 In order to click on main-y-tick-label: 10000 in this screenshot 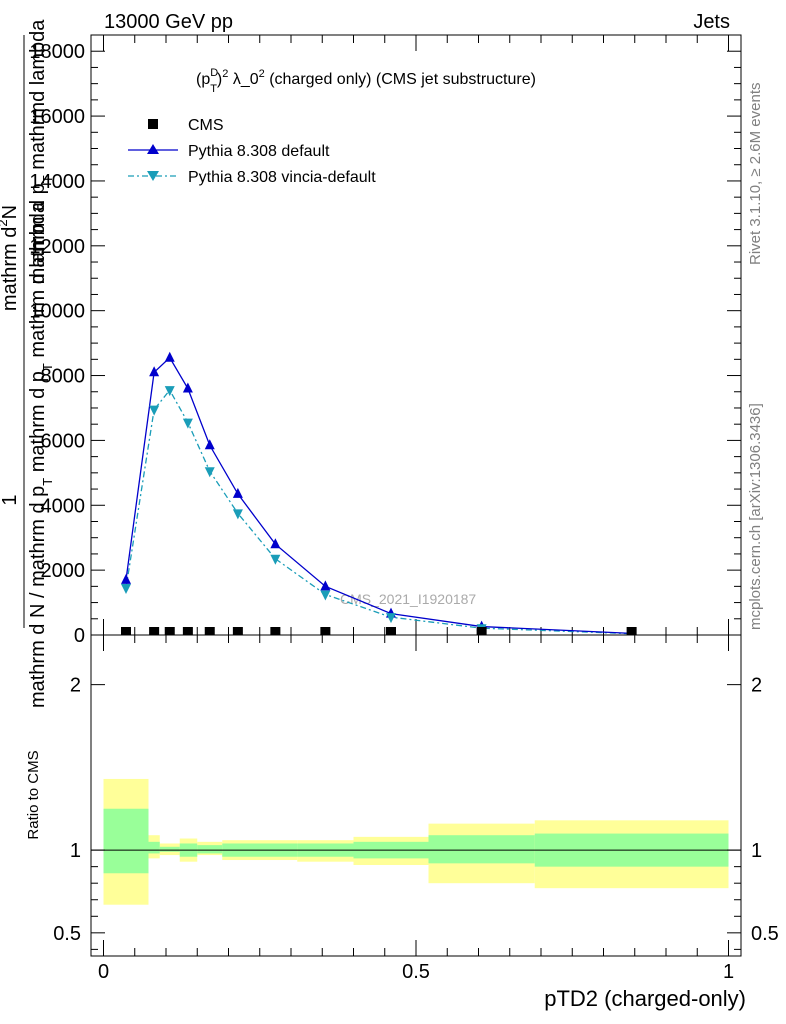, I will do `click(57, 312)`.